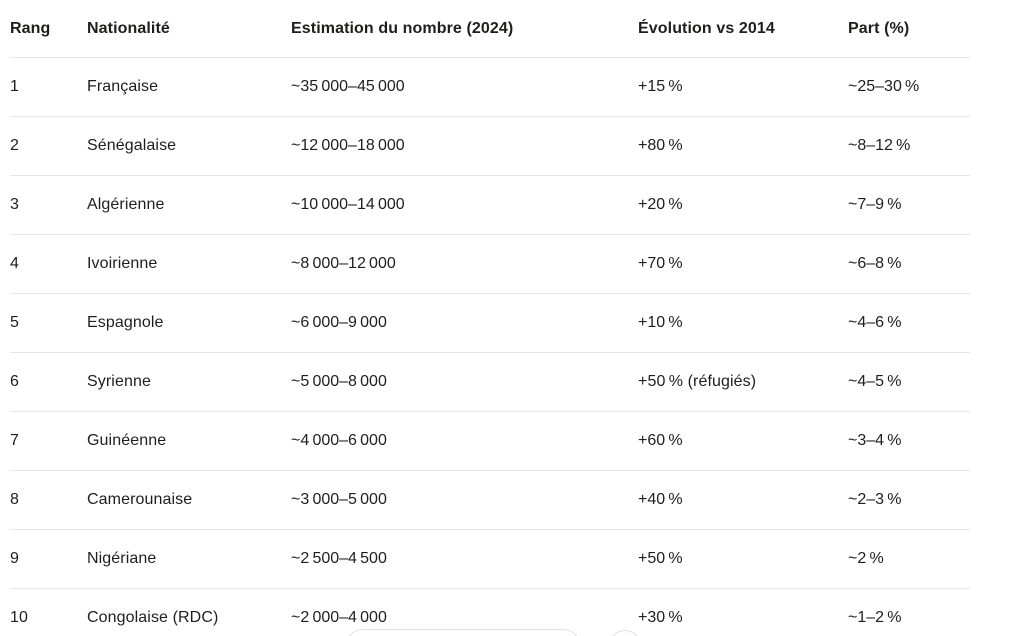 The width and height of the screenshot is (1010, 636). What do you see at coordinates (464, 441) in the screenshot?
I see `cell-estimation: ~4 000–6 000` at bounding box center [464, 441].